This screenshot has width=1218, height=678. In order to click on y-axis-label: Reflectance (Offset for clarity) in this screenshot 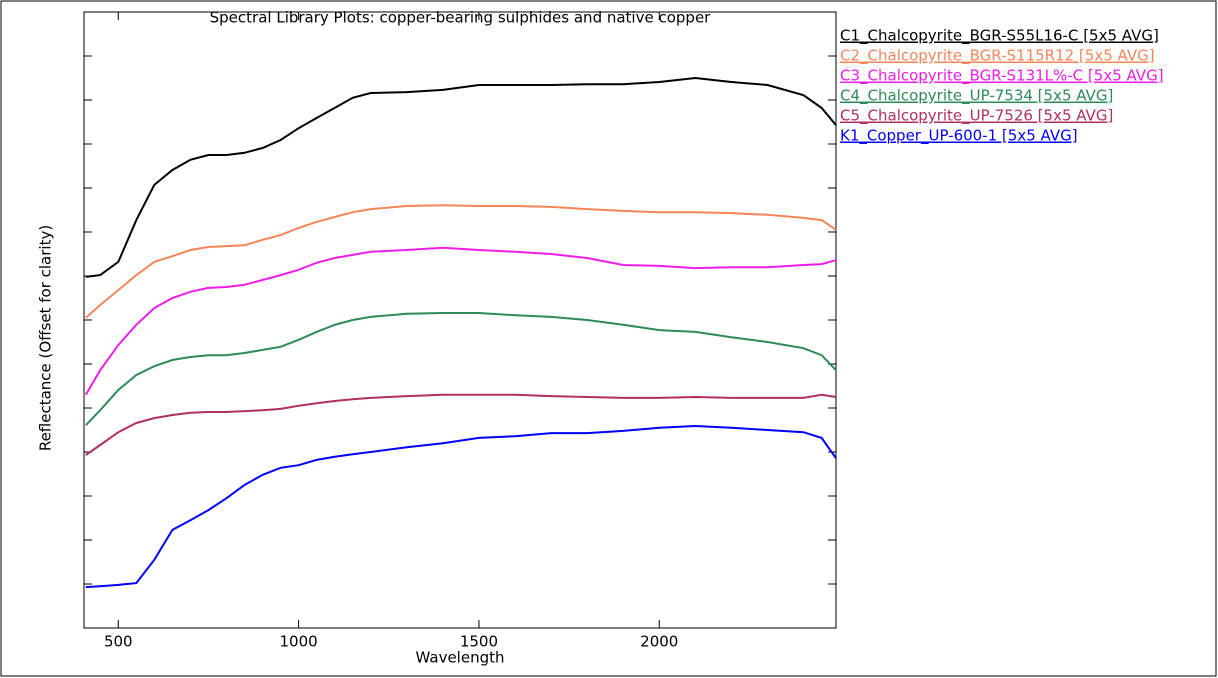, I will do `click(46, 338)`.